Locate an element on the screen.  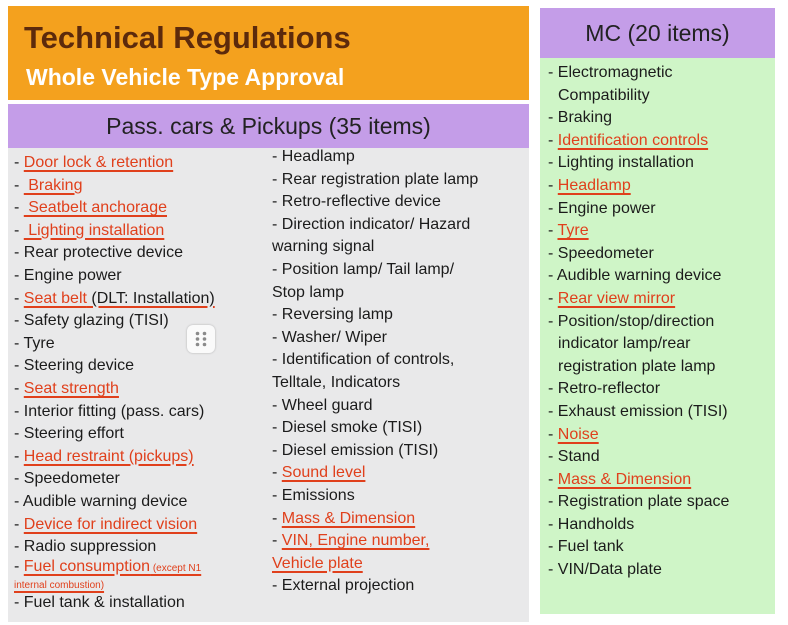
list-item: - Head restraint (pickups) is located at coordinates (104, 456).